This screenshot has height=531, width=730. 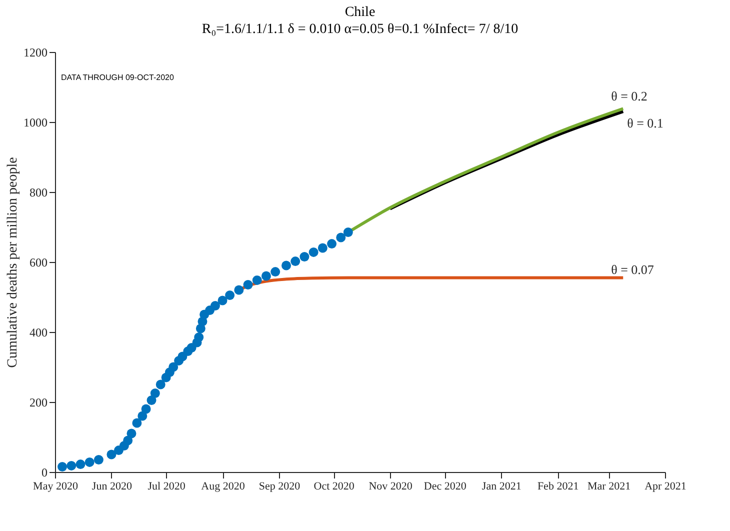 What do you see at coordinates (45, 473) in the screenshot?
I see `y-tick-label: 0` at bounding box center [45, 473].